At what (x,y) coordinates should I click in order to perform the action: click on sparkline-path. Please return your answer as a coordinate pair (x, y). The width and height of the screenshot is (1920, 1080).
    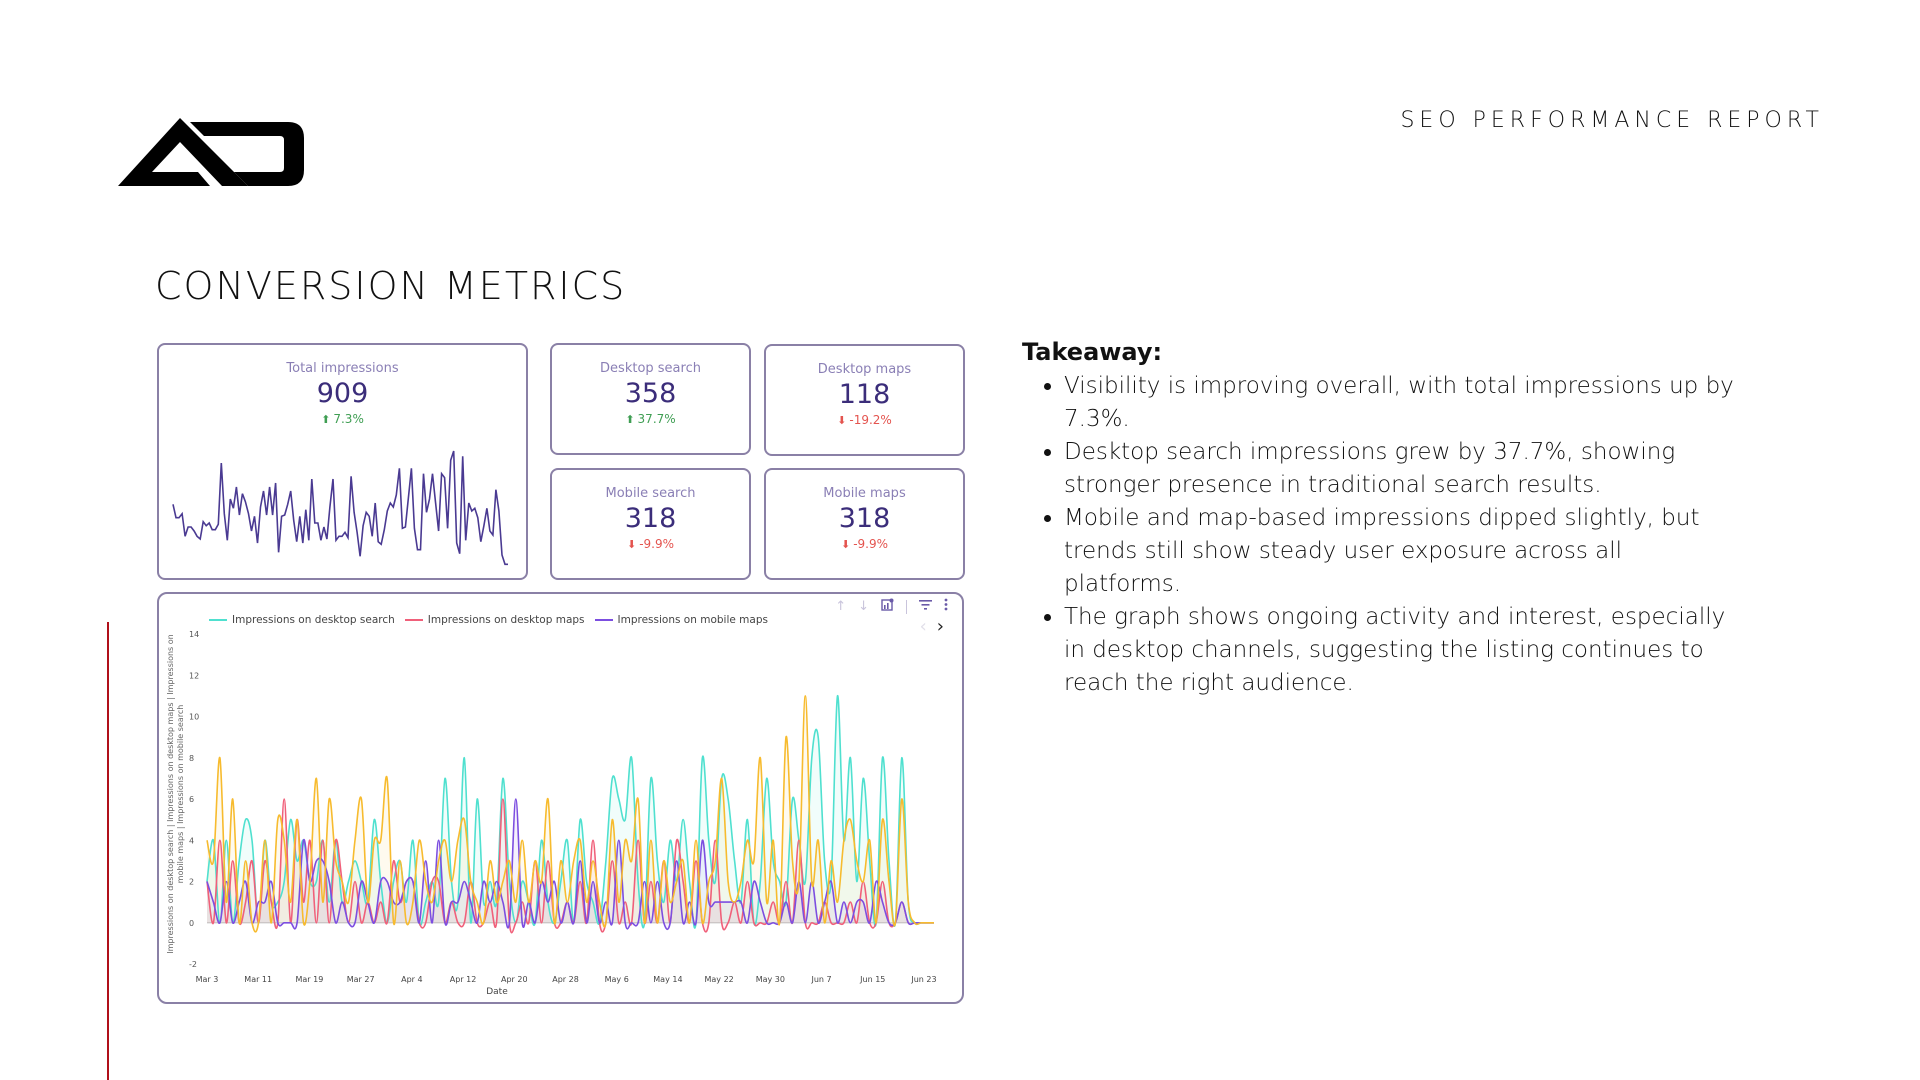
    Looking at the image, I should click on (340, 508).